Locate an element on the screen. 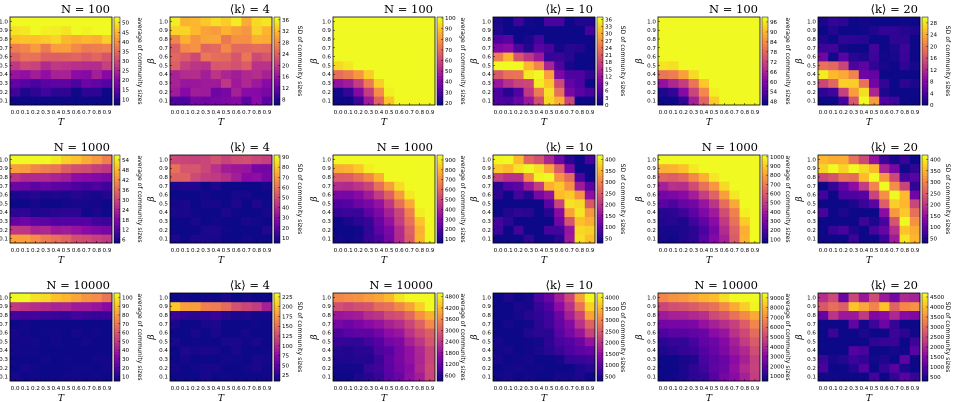 The width and height of the screenshot is (955, 402). x-axis-label: T is located at coordinates (709, 398).